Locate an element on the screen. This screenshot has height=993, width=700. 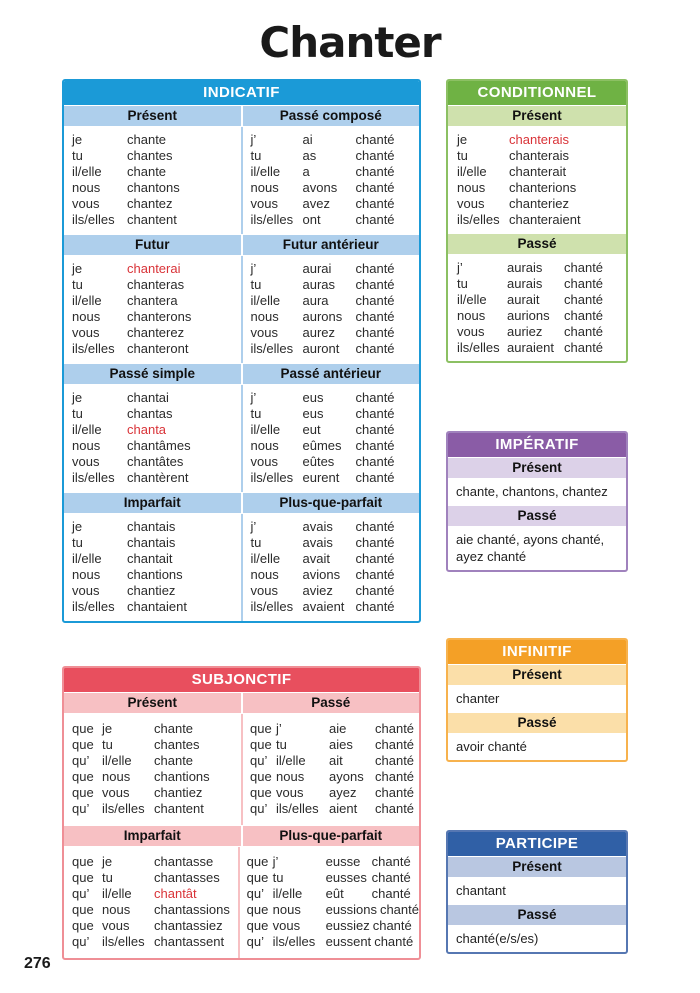
conjugation-row: j’ aurai chanté is located at coordinates (335, 269).